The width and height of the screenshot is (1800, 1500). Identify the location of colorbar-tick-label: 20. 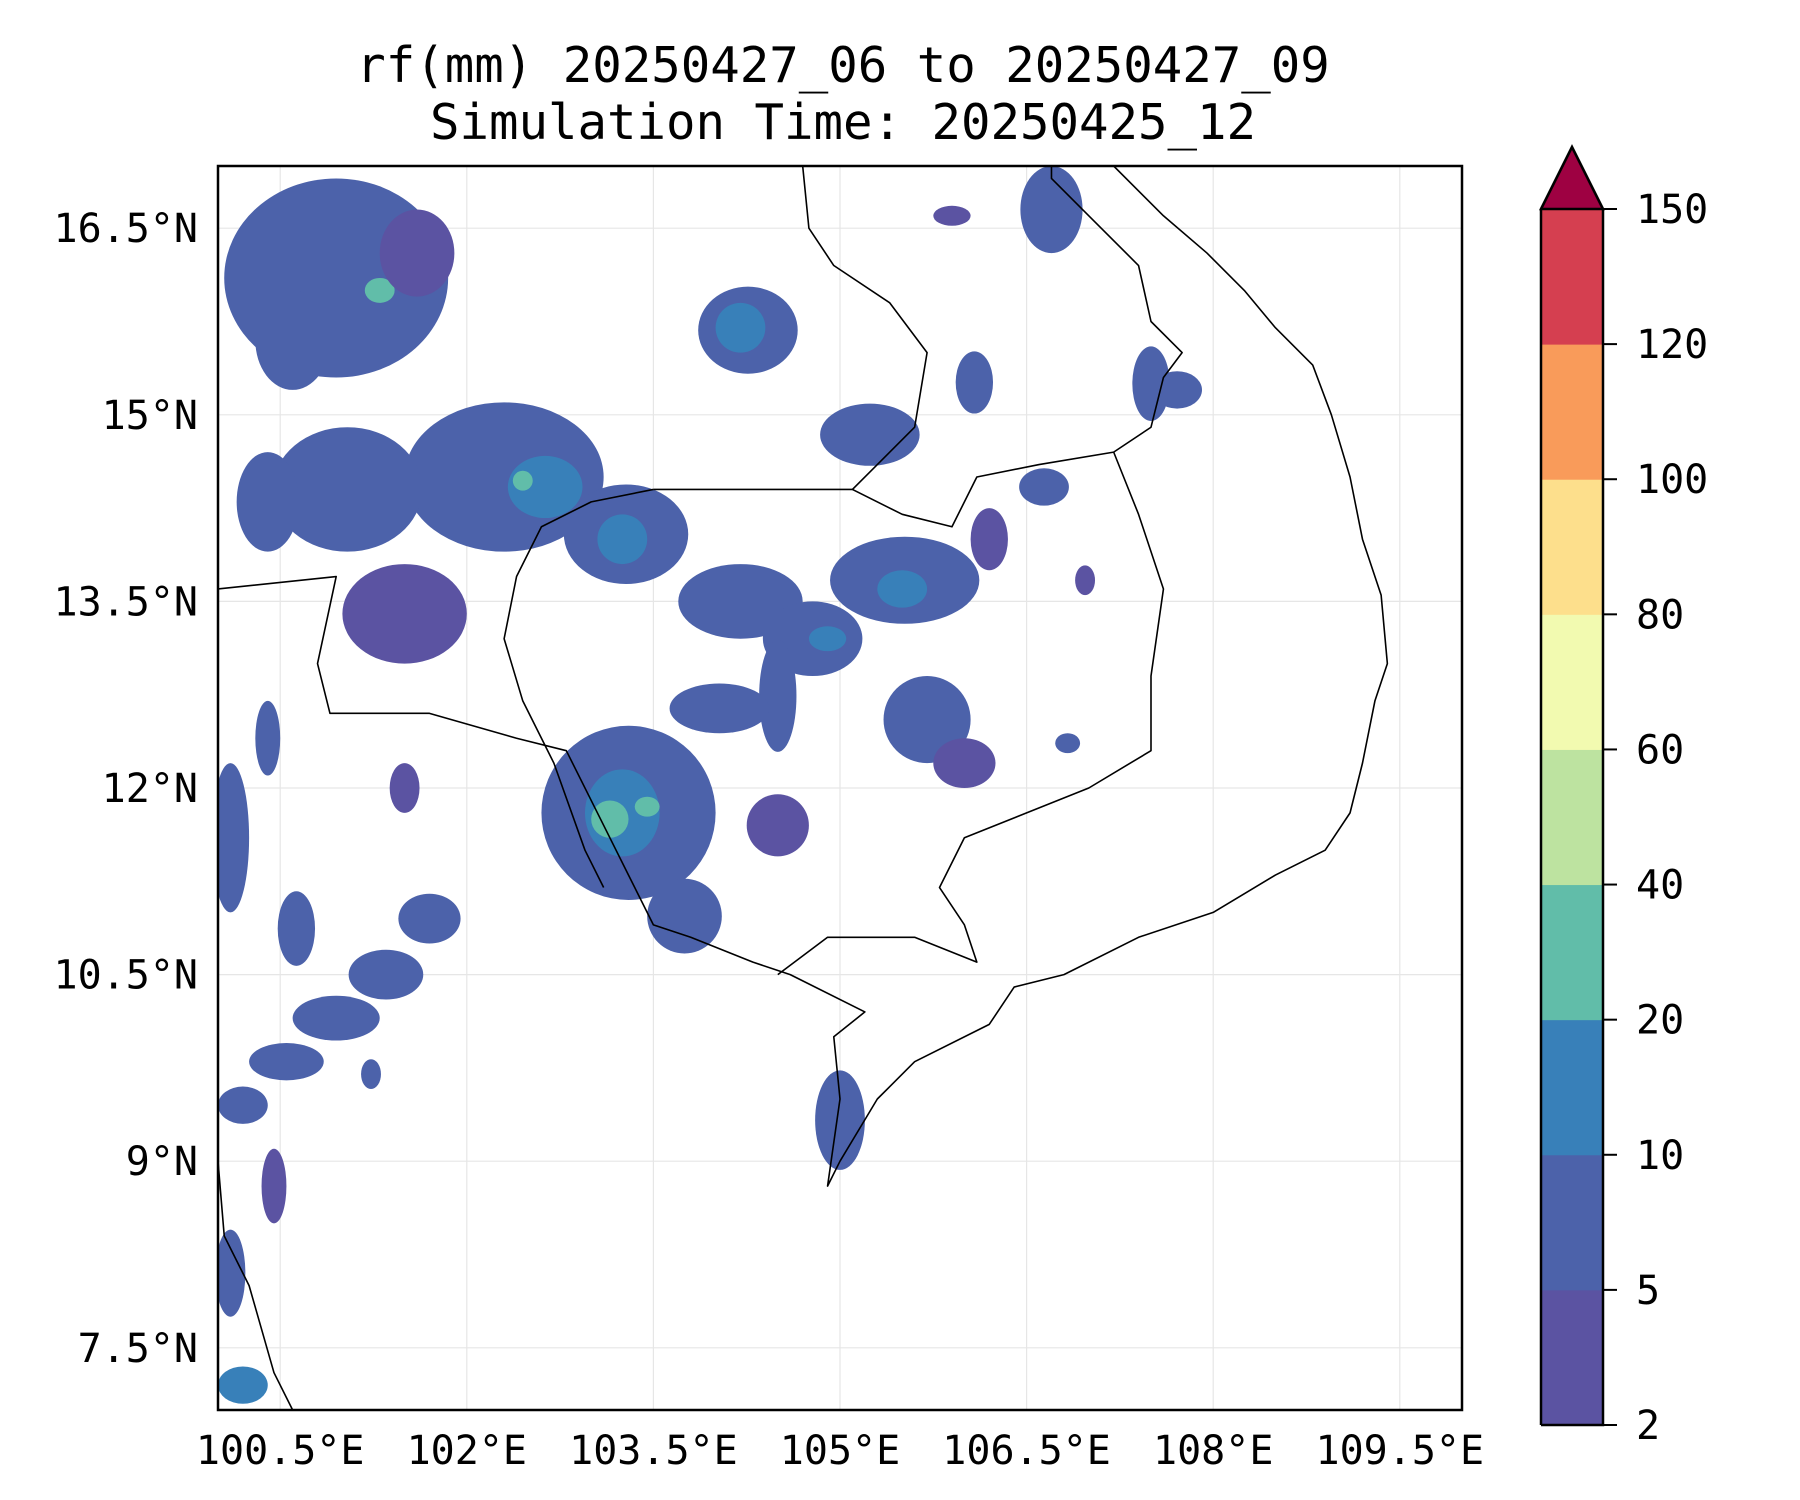
(1660, 1021).